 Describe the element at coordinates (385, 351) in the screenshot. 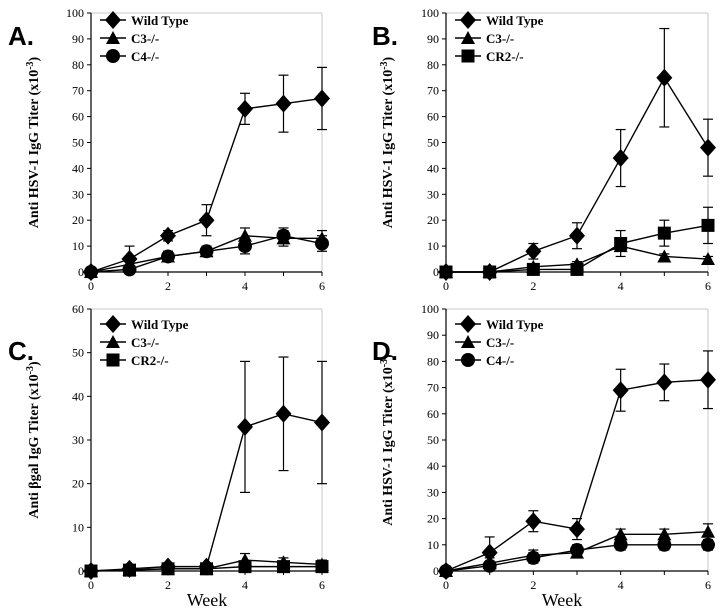

I see `panel-letter: D.` at that location.